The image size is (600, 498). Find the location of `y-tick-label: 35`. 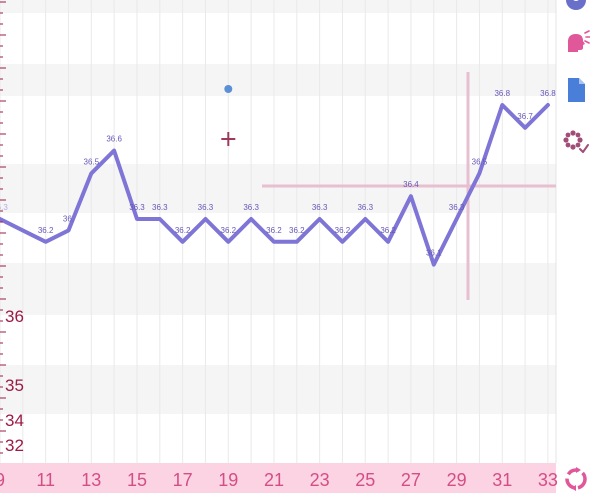

y-tick-label: 35 is located at coordinates (14, 385).